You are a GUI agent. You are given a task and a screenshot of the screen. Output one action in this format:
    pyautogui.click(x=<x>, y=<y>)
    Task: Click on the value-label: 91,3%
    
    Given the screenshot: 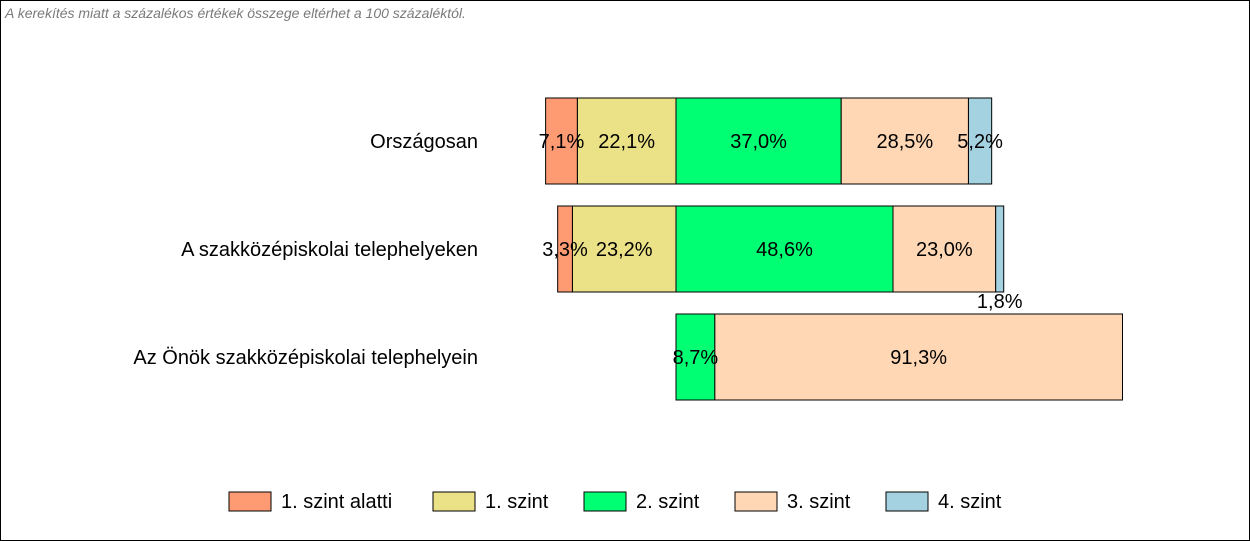 What is the action you would take?
    pyautogui.click(x=918, y=358)
    